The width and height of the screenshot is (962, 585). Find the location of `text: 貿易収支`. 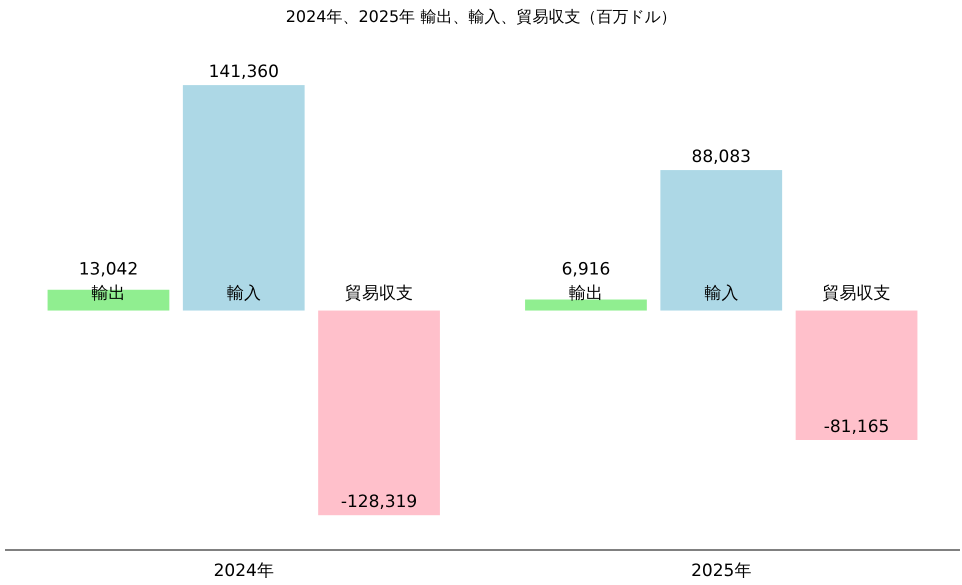

text: 貿易収支 is located at coordinates (856, 294).